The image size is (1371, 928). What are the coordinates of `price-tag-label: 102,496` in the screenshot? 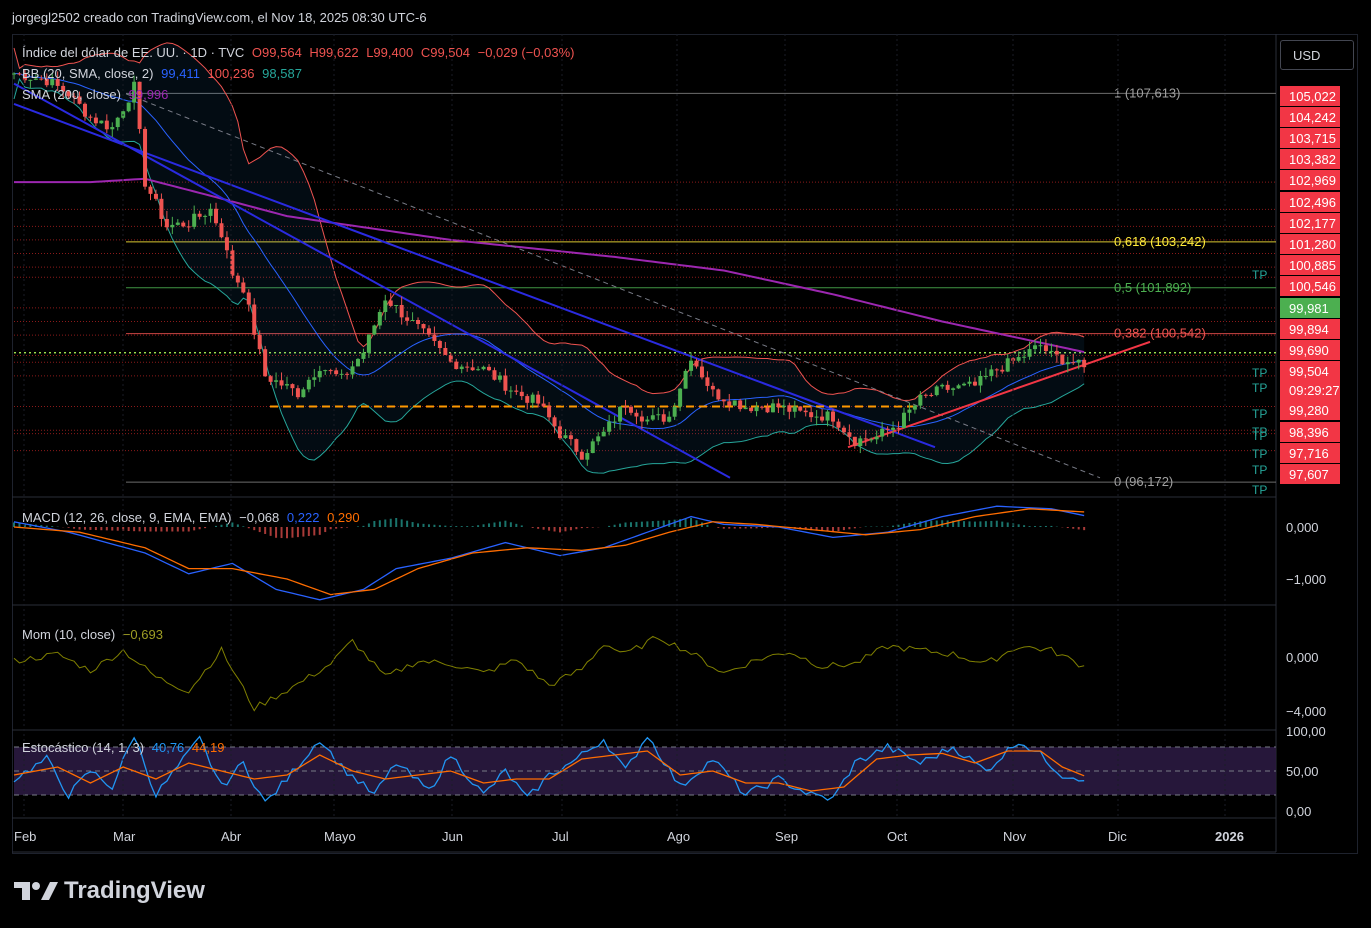 It's located at (1312, 202).